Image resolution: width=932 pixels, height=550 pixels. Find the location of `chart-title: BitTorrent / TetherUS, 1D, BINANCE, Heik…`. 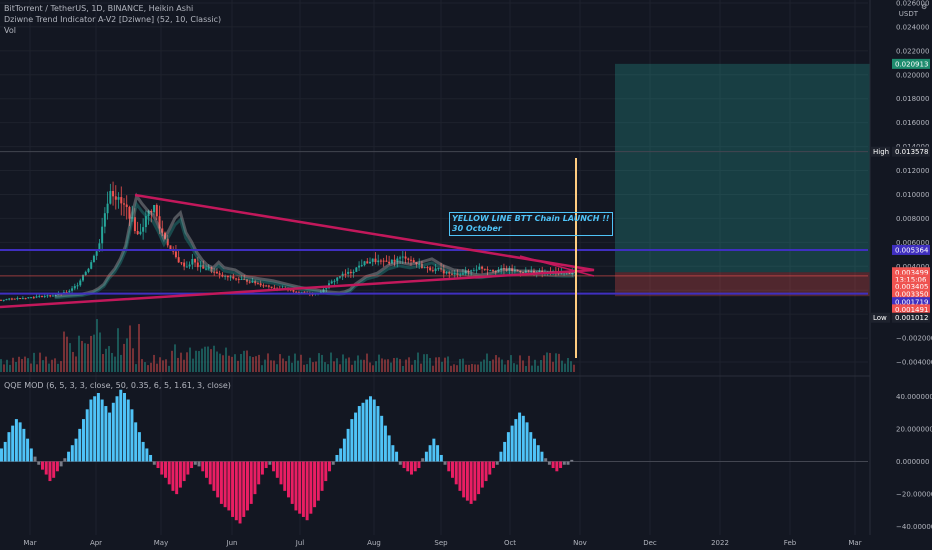

chart-title: BitTorrent / TetherUS, 1D, BINANCE, Heik… is located at coordinates (99, 8).